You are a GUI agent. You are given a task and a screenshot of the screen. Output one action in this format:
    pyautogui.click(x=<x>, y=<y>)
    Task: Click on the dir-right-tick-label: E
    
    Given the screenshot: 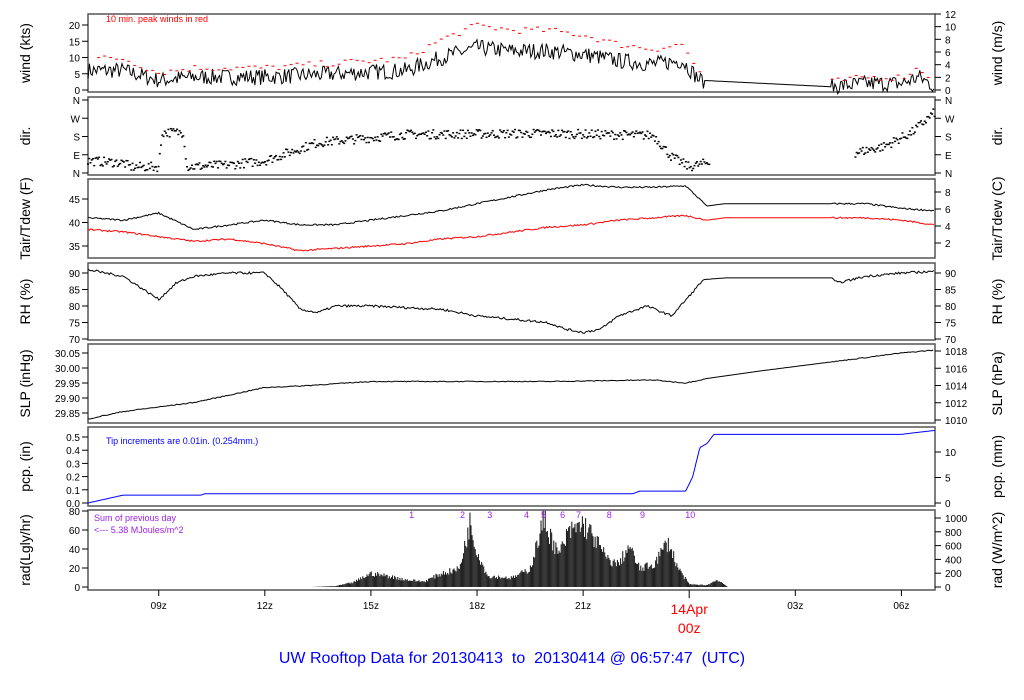 What is the action you would take?
    pyautogui.click(x=948, y=156)
    